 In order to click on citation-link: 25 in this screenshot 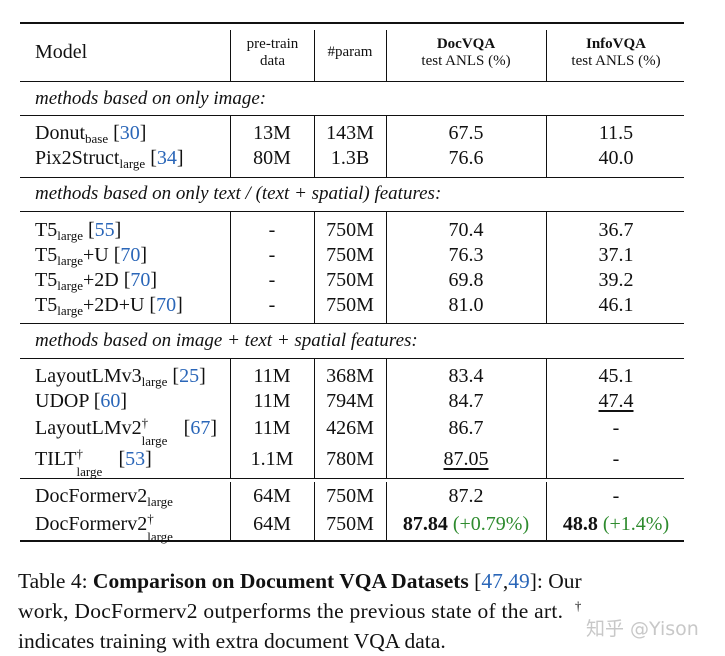, I will do `click(189, 376)`.